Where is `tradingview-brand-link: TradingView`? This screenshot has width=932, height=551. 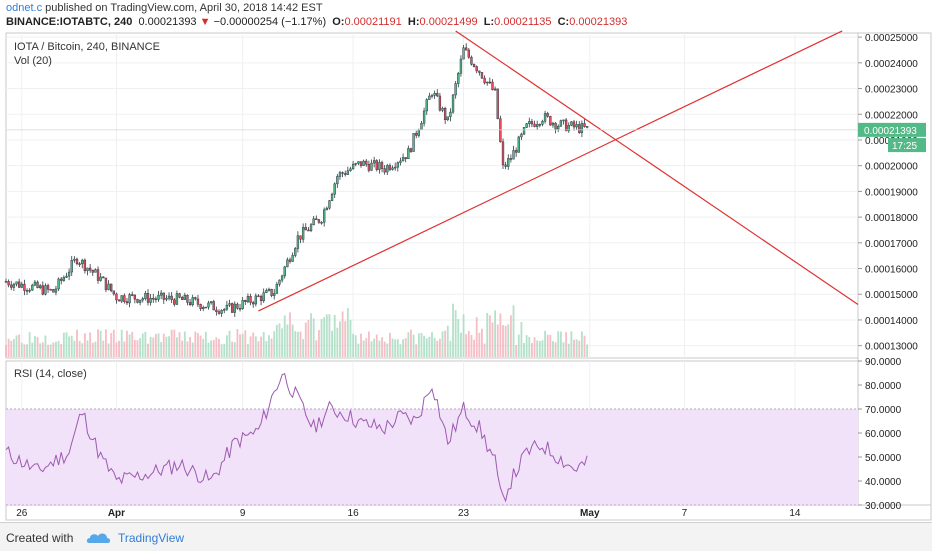 tradingview-brand-link: TradingView is located at coordinates (151, 538).